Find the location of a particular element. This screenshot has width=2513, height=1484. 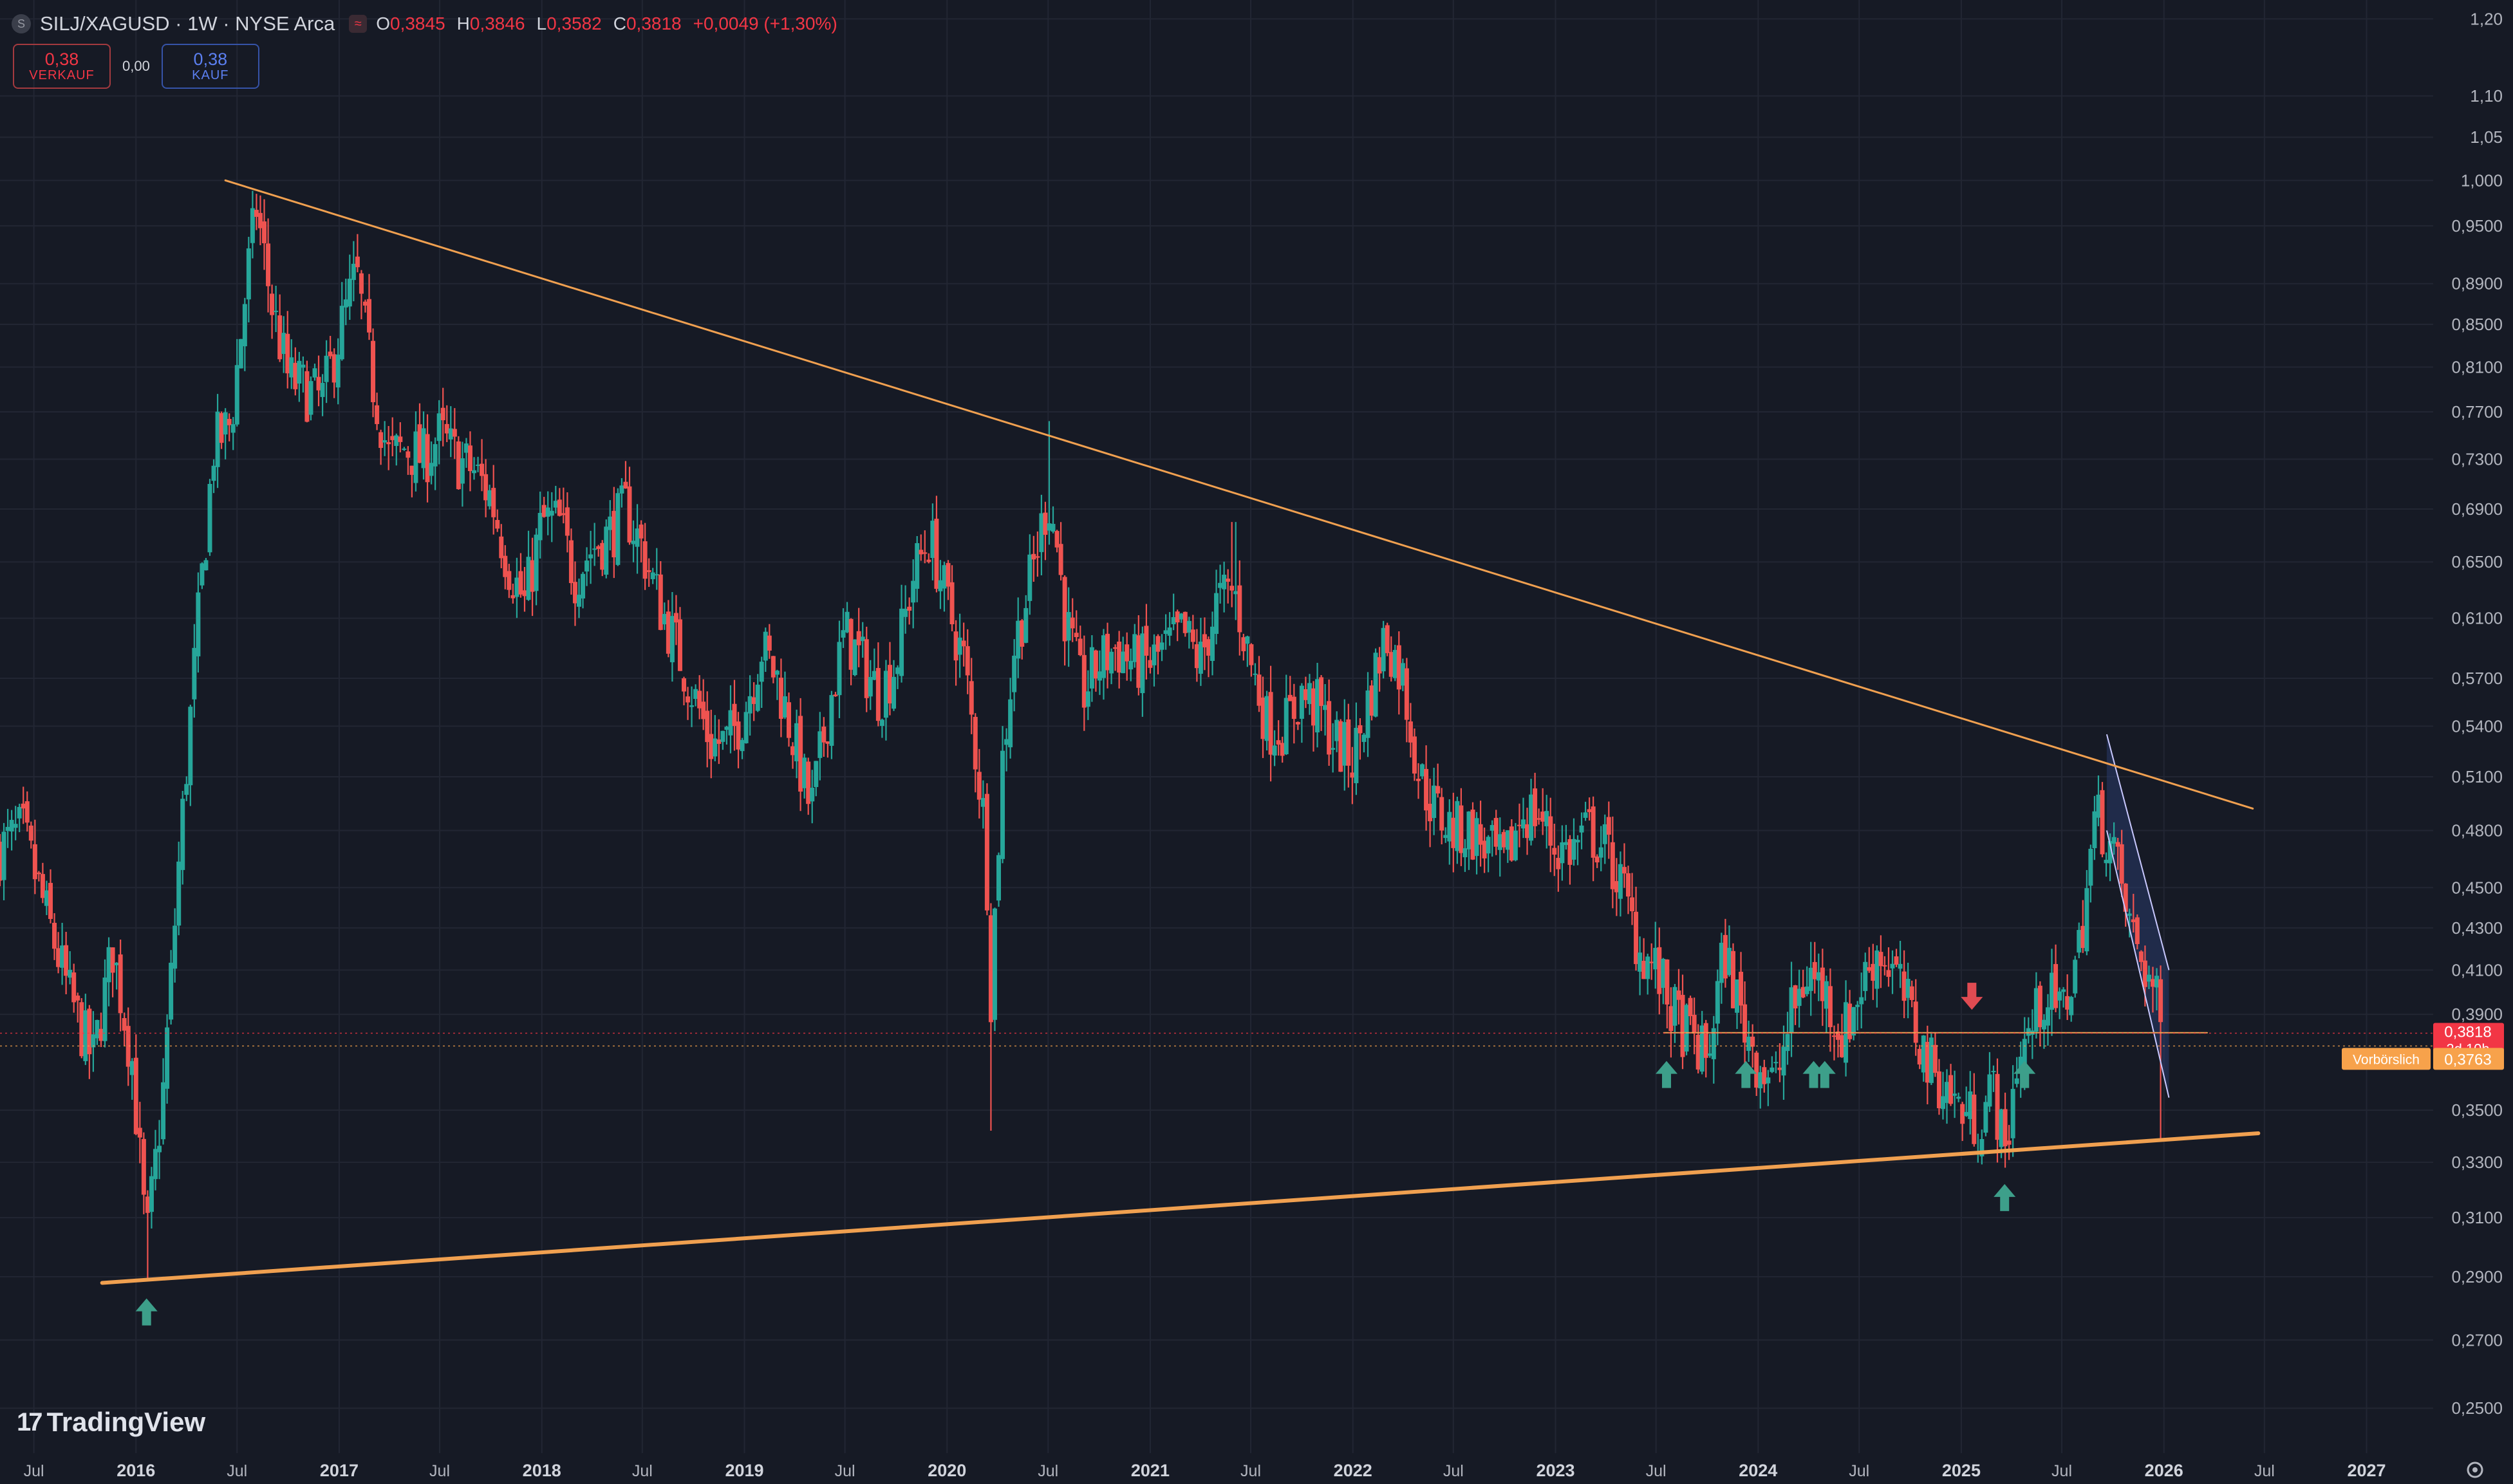

down-arrow-icon is located at coordinates (1972, 996).